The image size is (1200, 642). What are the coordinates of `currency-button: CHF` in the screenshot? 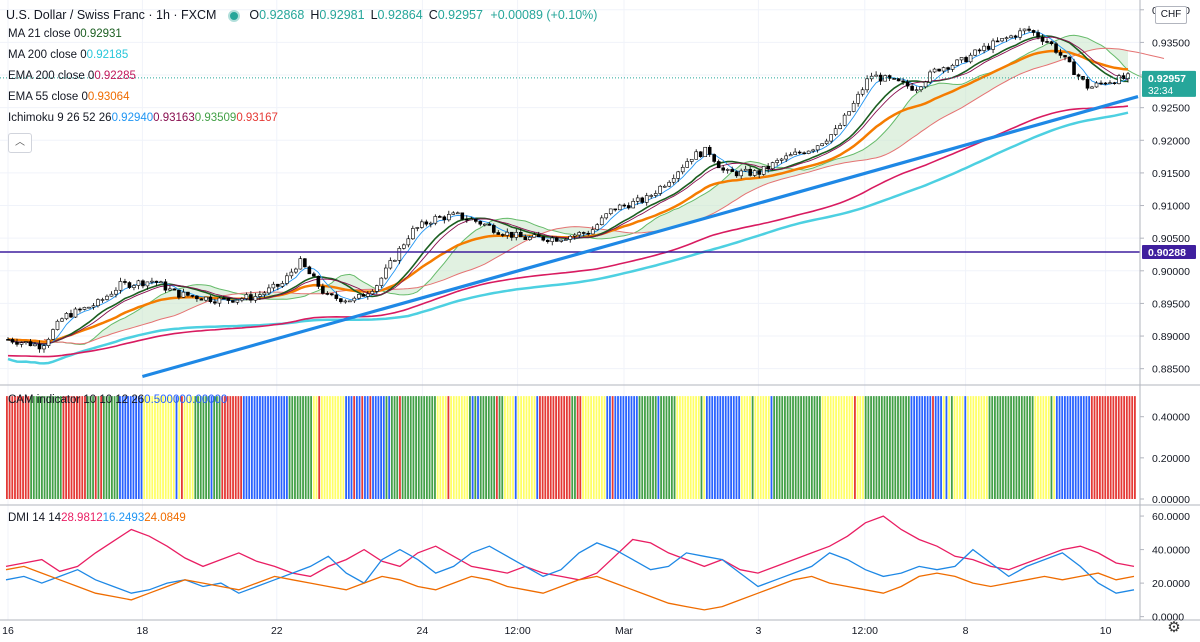 It's located at (1171, 15).